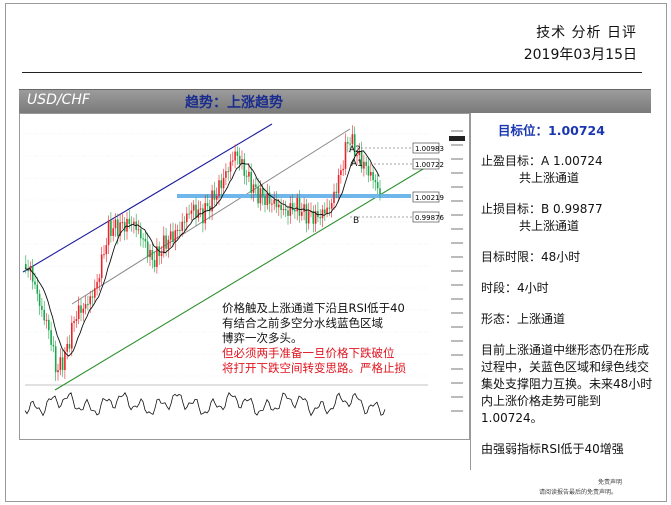  Describe the element at coordinates (357, 164) in the screenshot. I see `wave-label-a1: A1` at that location.